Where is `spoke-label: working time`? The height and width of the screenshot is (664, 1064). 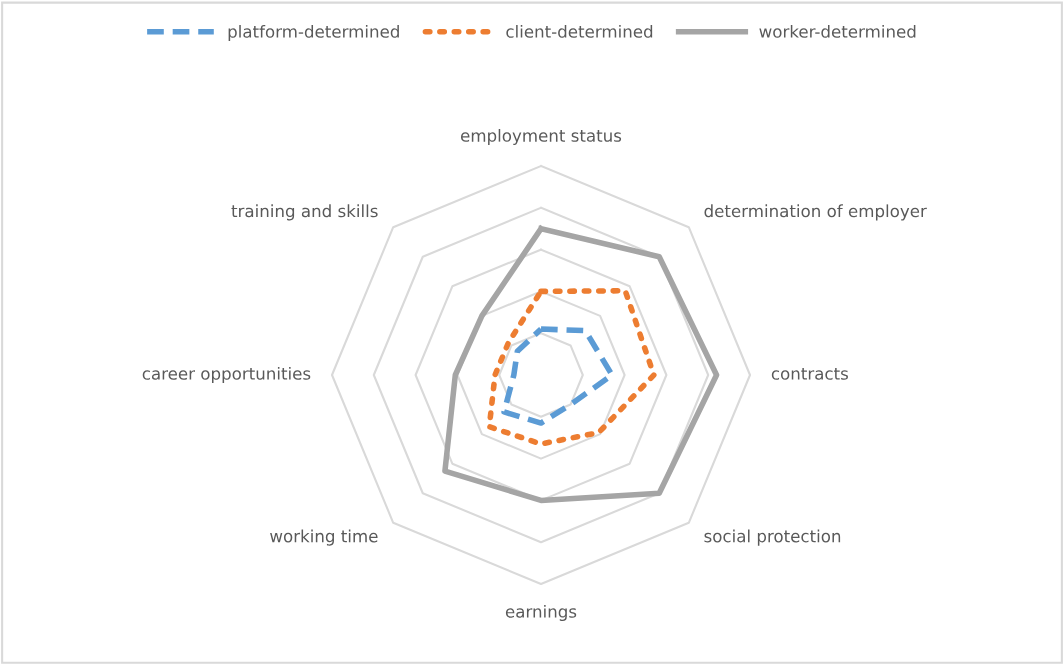 spoke-label: working time is located at coordinates (324, 537).